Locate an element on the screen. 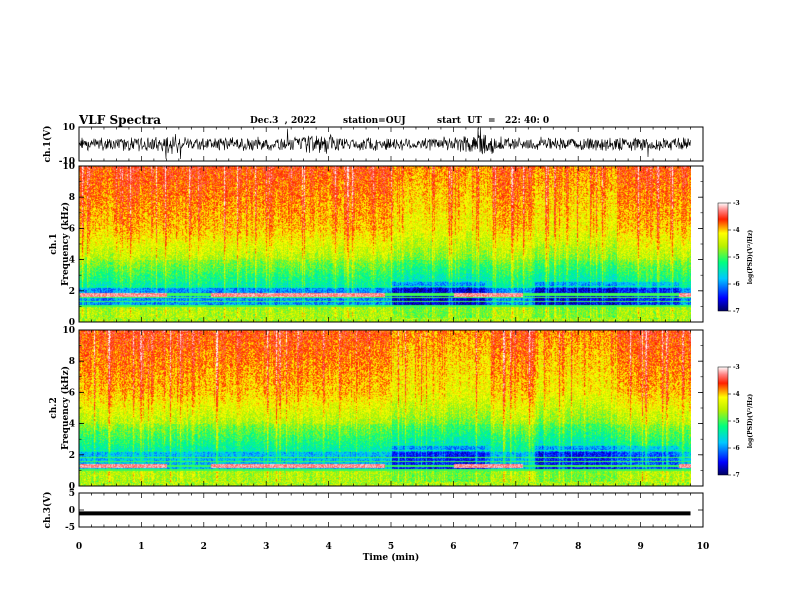 The image size is (792, 612). start-time-label: start UT = 22: 40: 0 is located at coordinates (493, 121).